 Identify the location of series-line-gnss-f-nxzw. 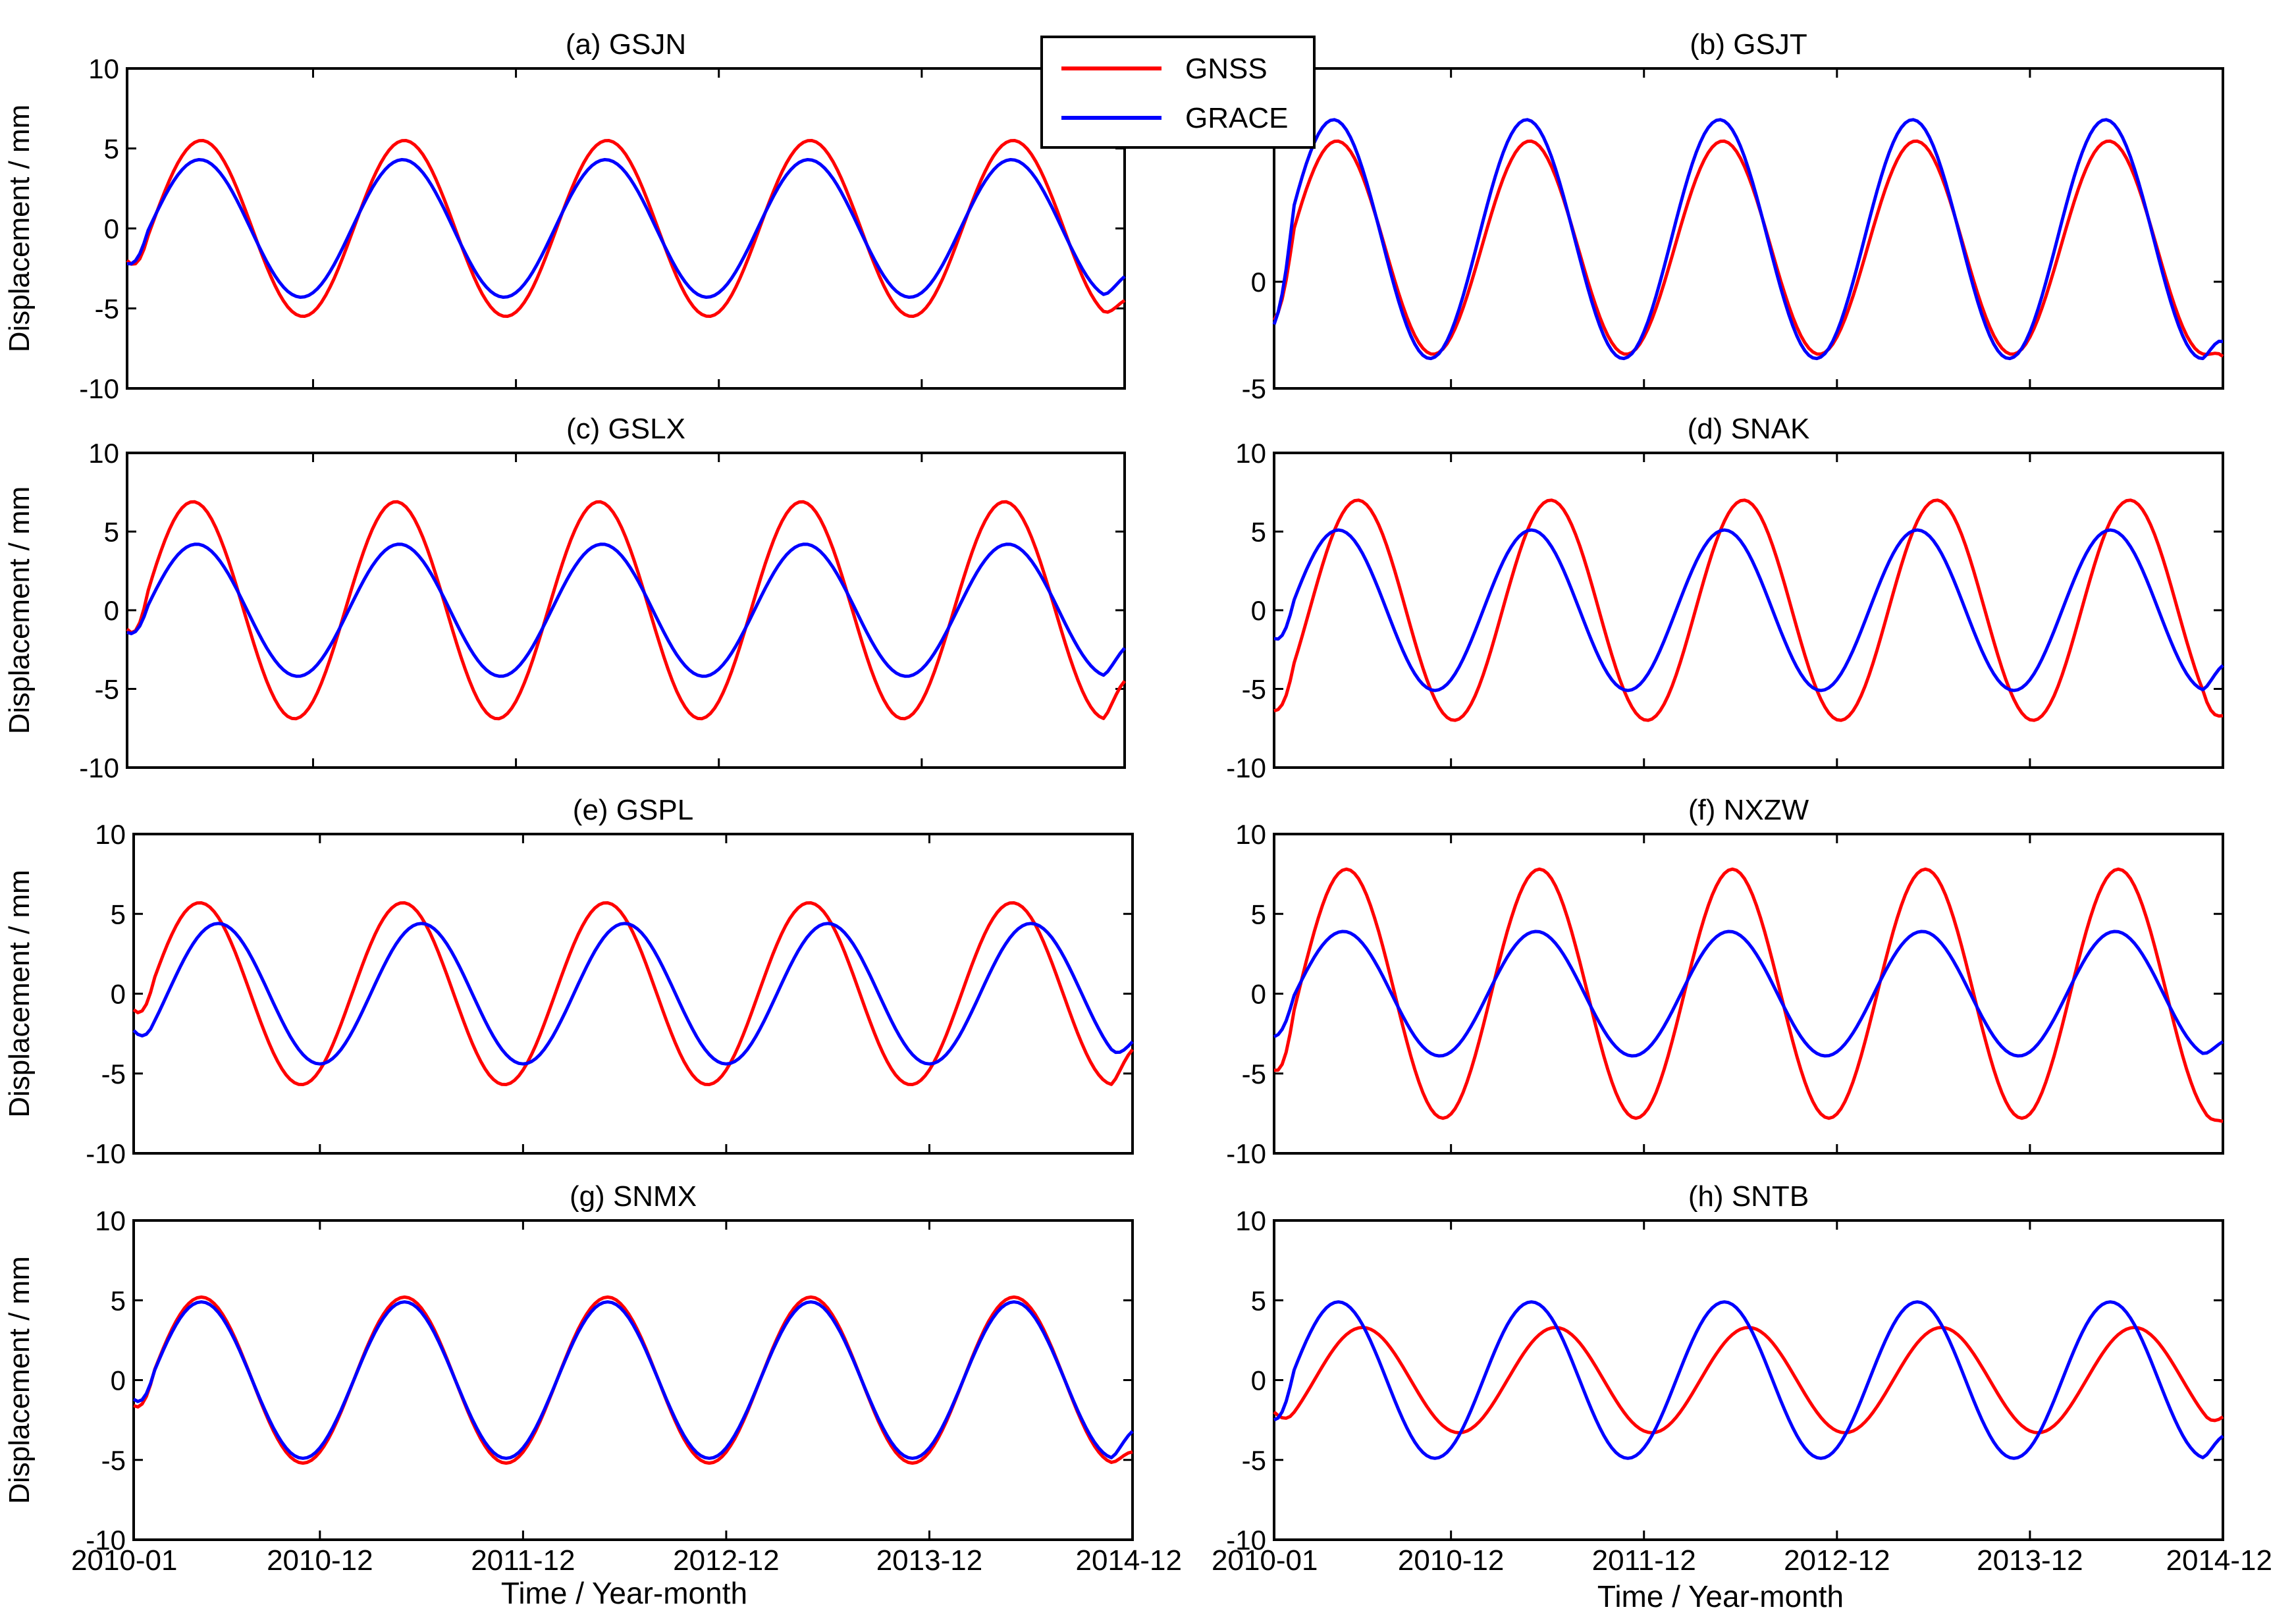
(1749, 995).